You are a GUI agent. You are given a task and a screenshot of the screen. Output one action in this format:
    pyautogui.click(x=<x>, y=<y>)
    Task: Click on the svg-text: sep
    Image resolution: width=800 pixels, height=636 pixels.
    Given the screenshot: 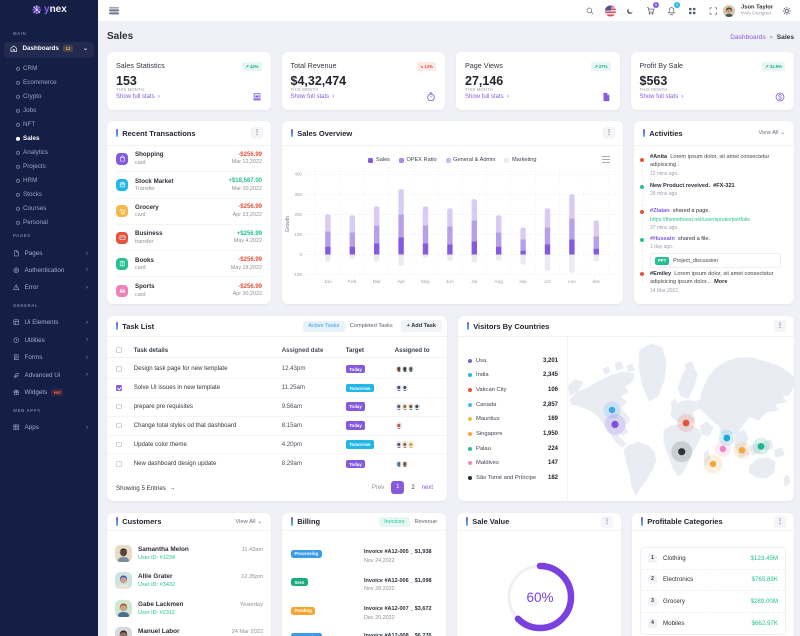 What is the action you would take?
    pyautogui.click(x=523, y=282)
    